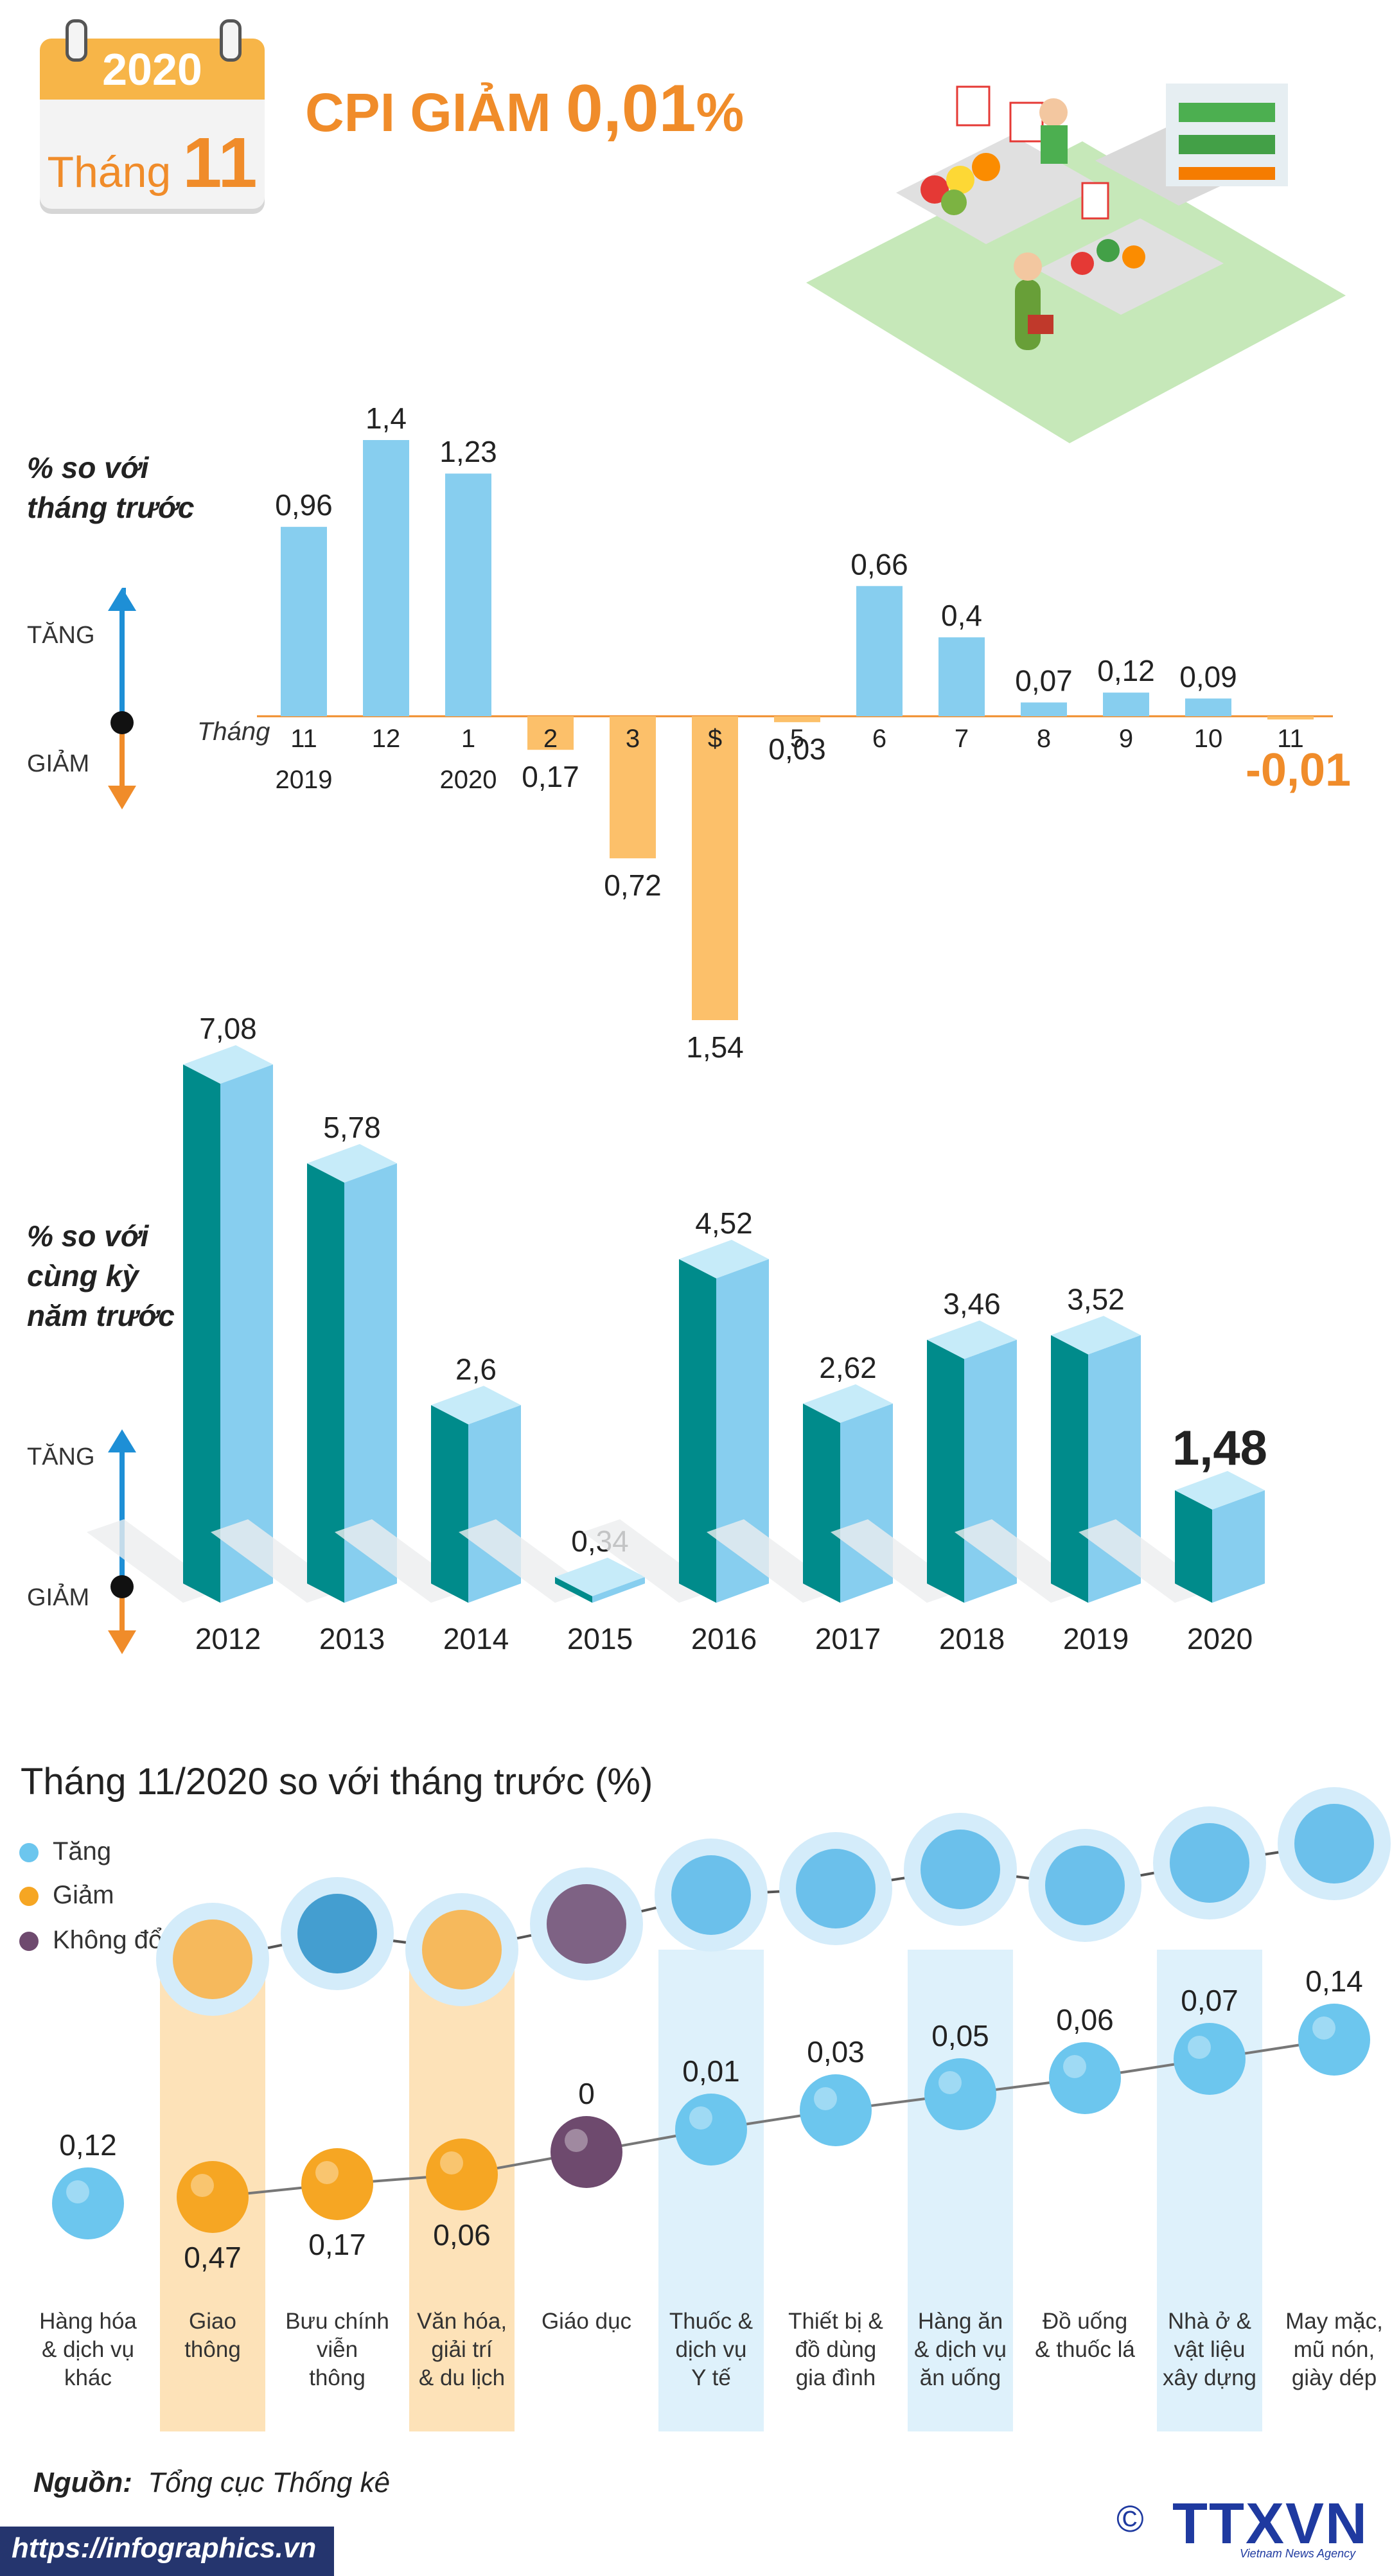 The image size is (1392, 2576). Describe the element at coordinates (960, 2377) in the screenshot. I see `chart3-category-label: ăn uống` at that location.